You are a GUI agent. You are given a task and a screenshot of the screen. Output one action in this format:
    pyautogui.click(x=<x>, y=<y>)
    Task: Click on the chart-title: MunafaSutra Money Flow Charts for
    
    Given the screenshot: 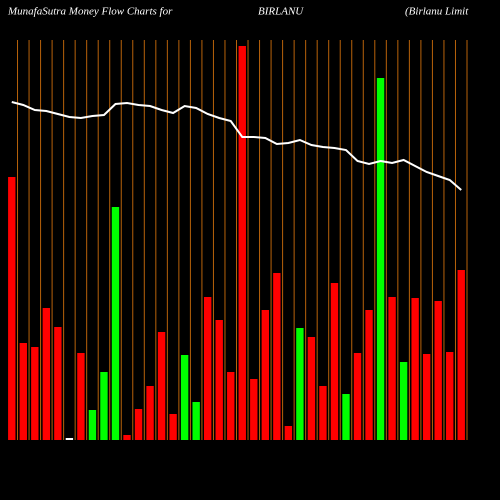 What is the action you would take?
    pyautogui.click(x=90, y=12)
    